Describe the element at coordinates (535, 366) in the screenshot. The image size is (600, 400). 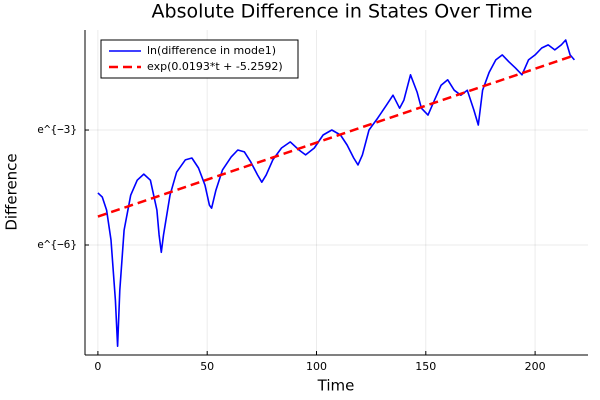
I see `x-tick-label: 200` at that location.